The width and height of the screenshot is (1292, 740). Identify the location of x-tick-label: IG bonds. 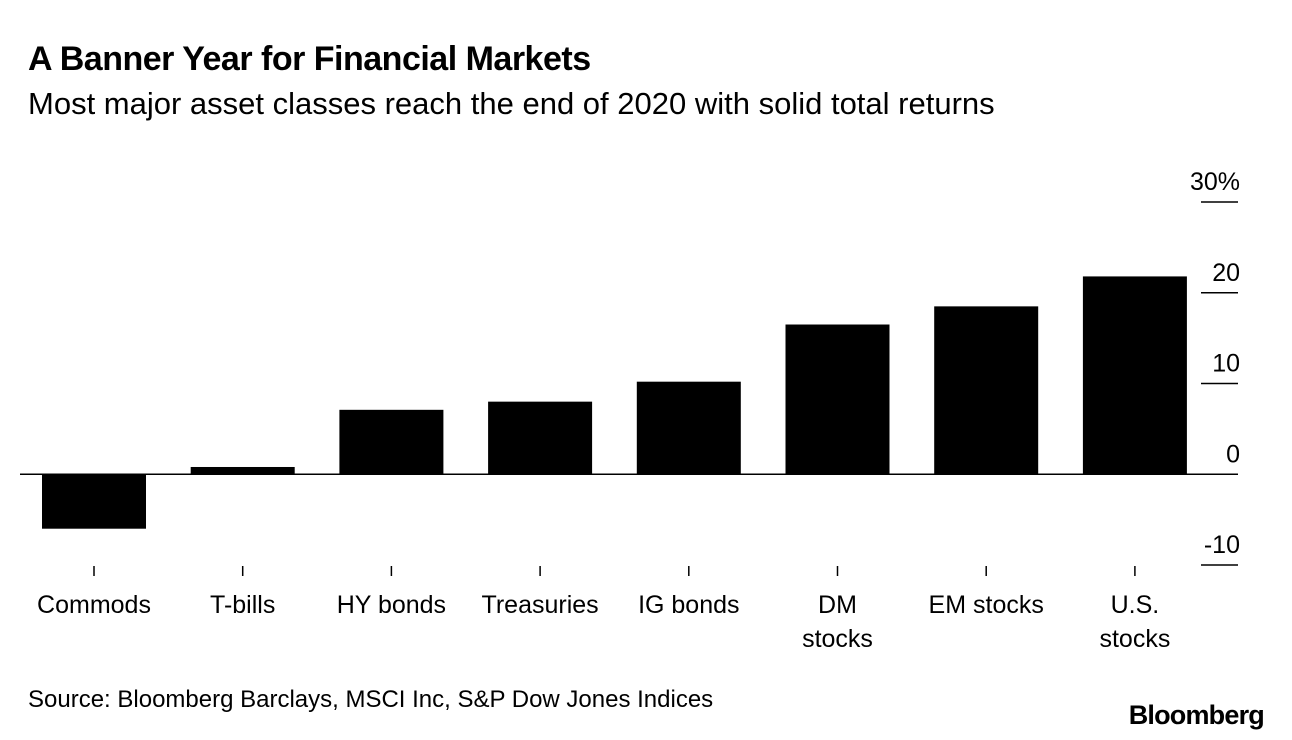
(688, 605).